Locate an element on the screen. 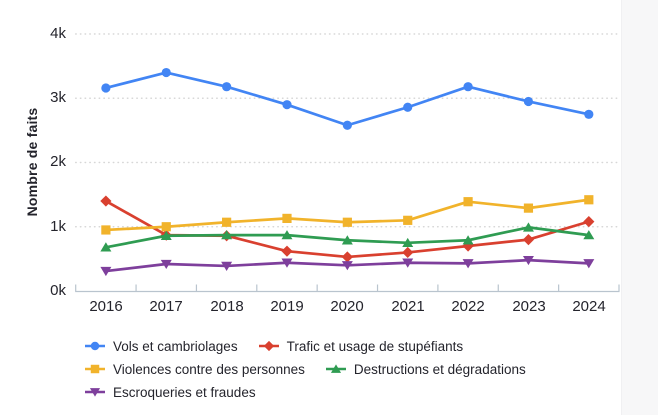  legend-label: Destructions et dégradations is located at coordinates (439, 369).